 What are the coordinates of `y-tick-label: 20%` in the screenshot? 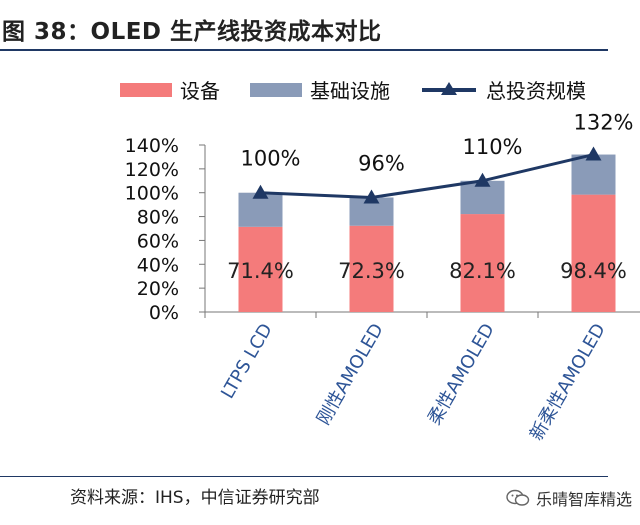 It's located at (158, 289).